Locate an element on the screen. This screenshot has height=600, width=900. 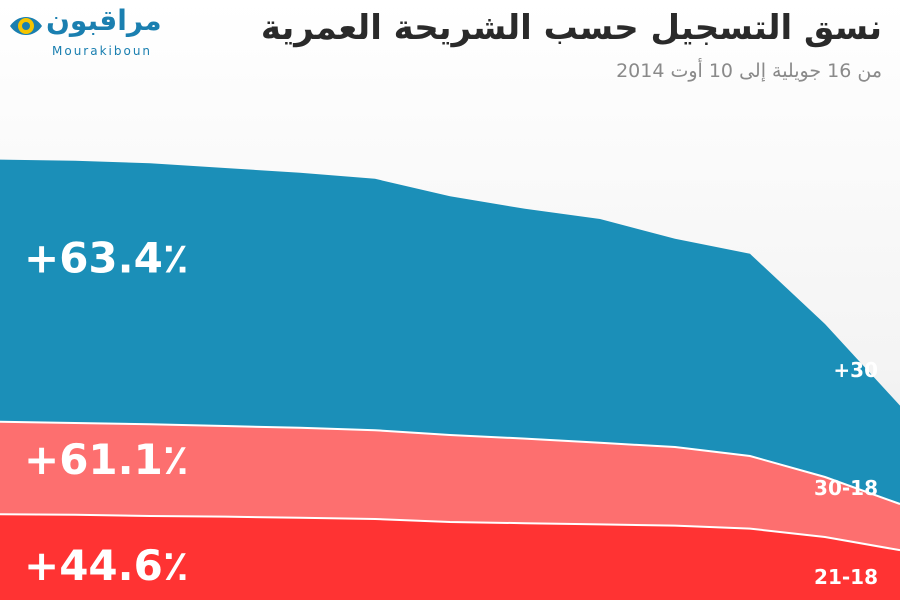
series-name-label-1: 30-18 is located at coordinates (846, 488).